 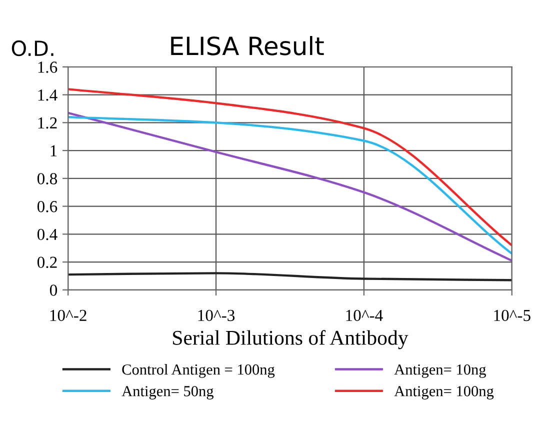 What do you see at coordinates (216, 316) in the screenshot?
I see `x-tick-label: 10^-3` at bounding box center [216, 316].